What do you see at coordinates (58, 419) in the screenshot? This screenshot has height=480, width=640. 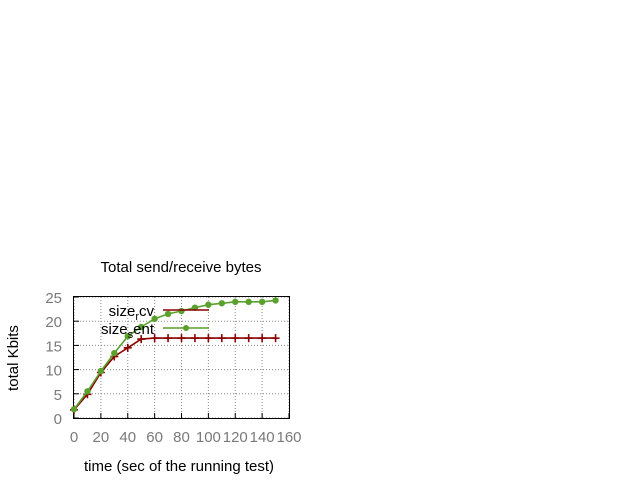 I see `y-tick-label: 0` at bounding box center [58, 419].